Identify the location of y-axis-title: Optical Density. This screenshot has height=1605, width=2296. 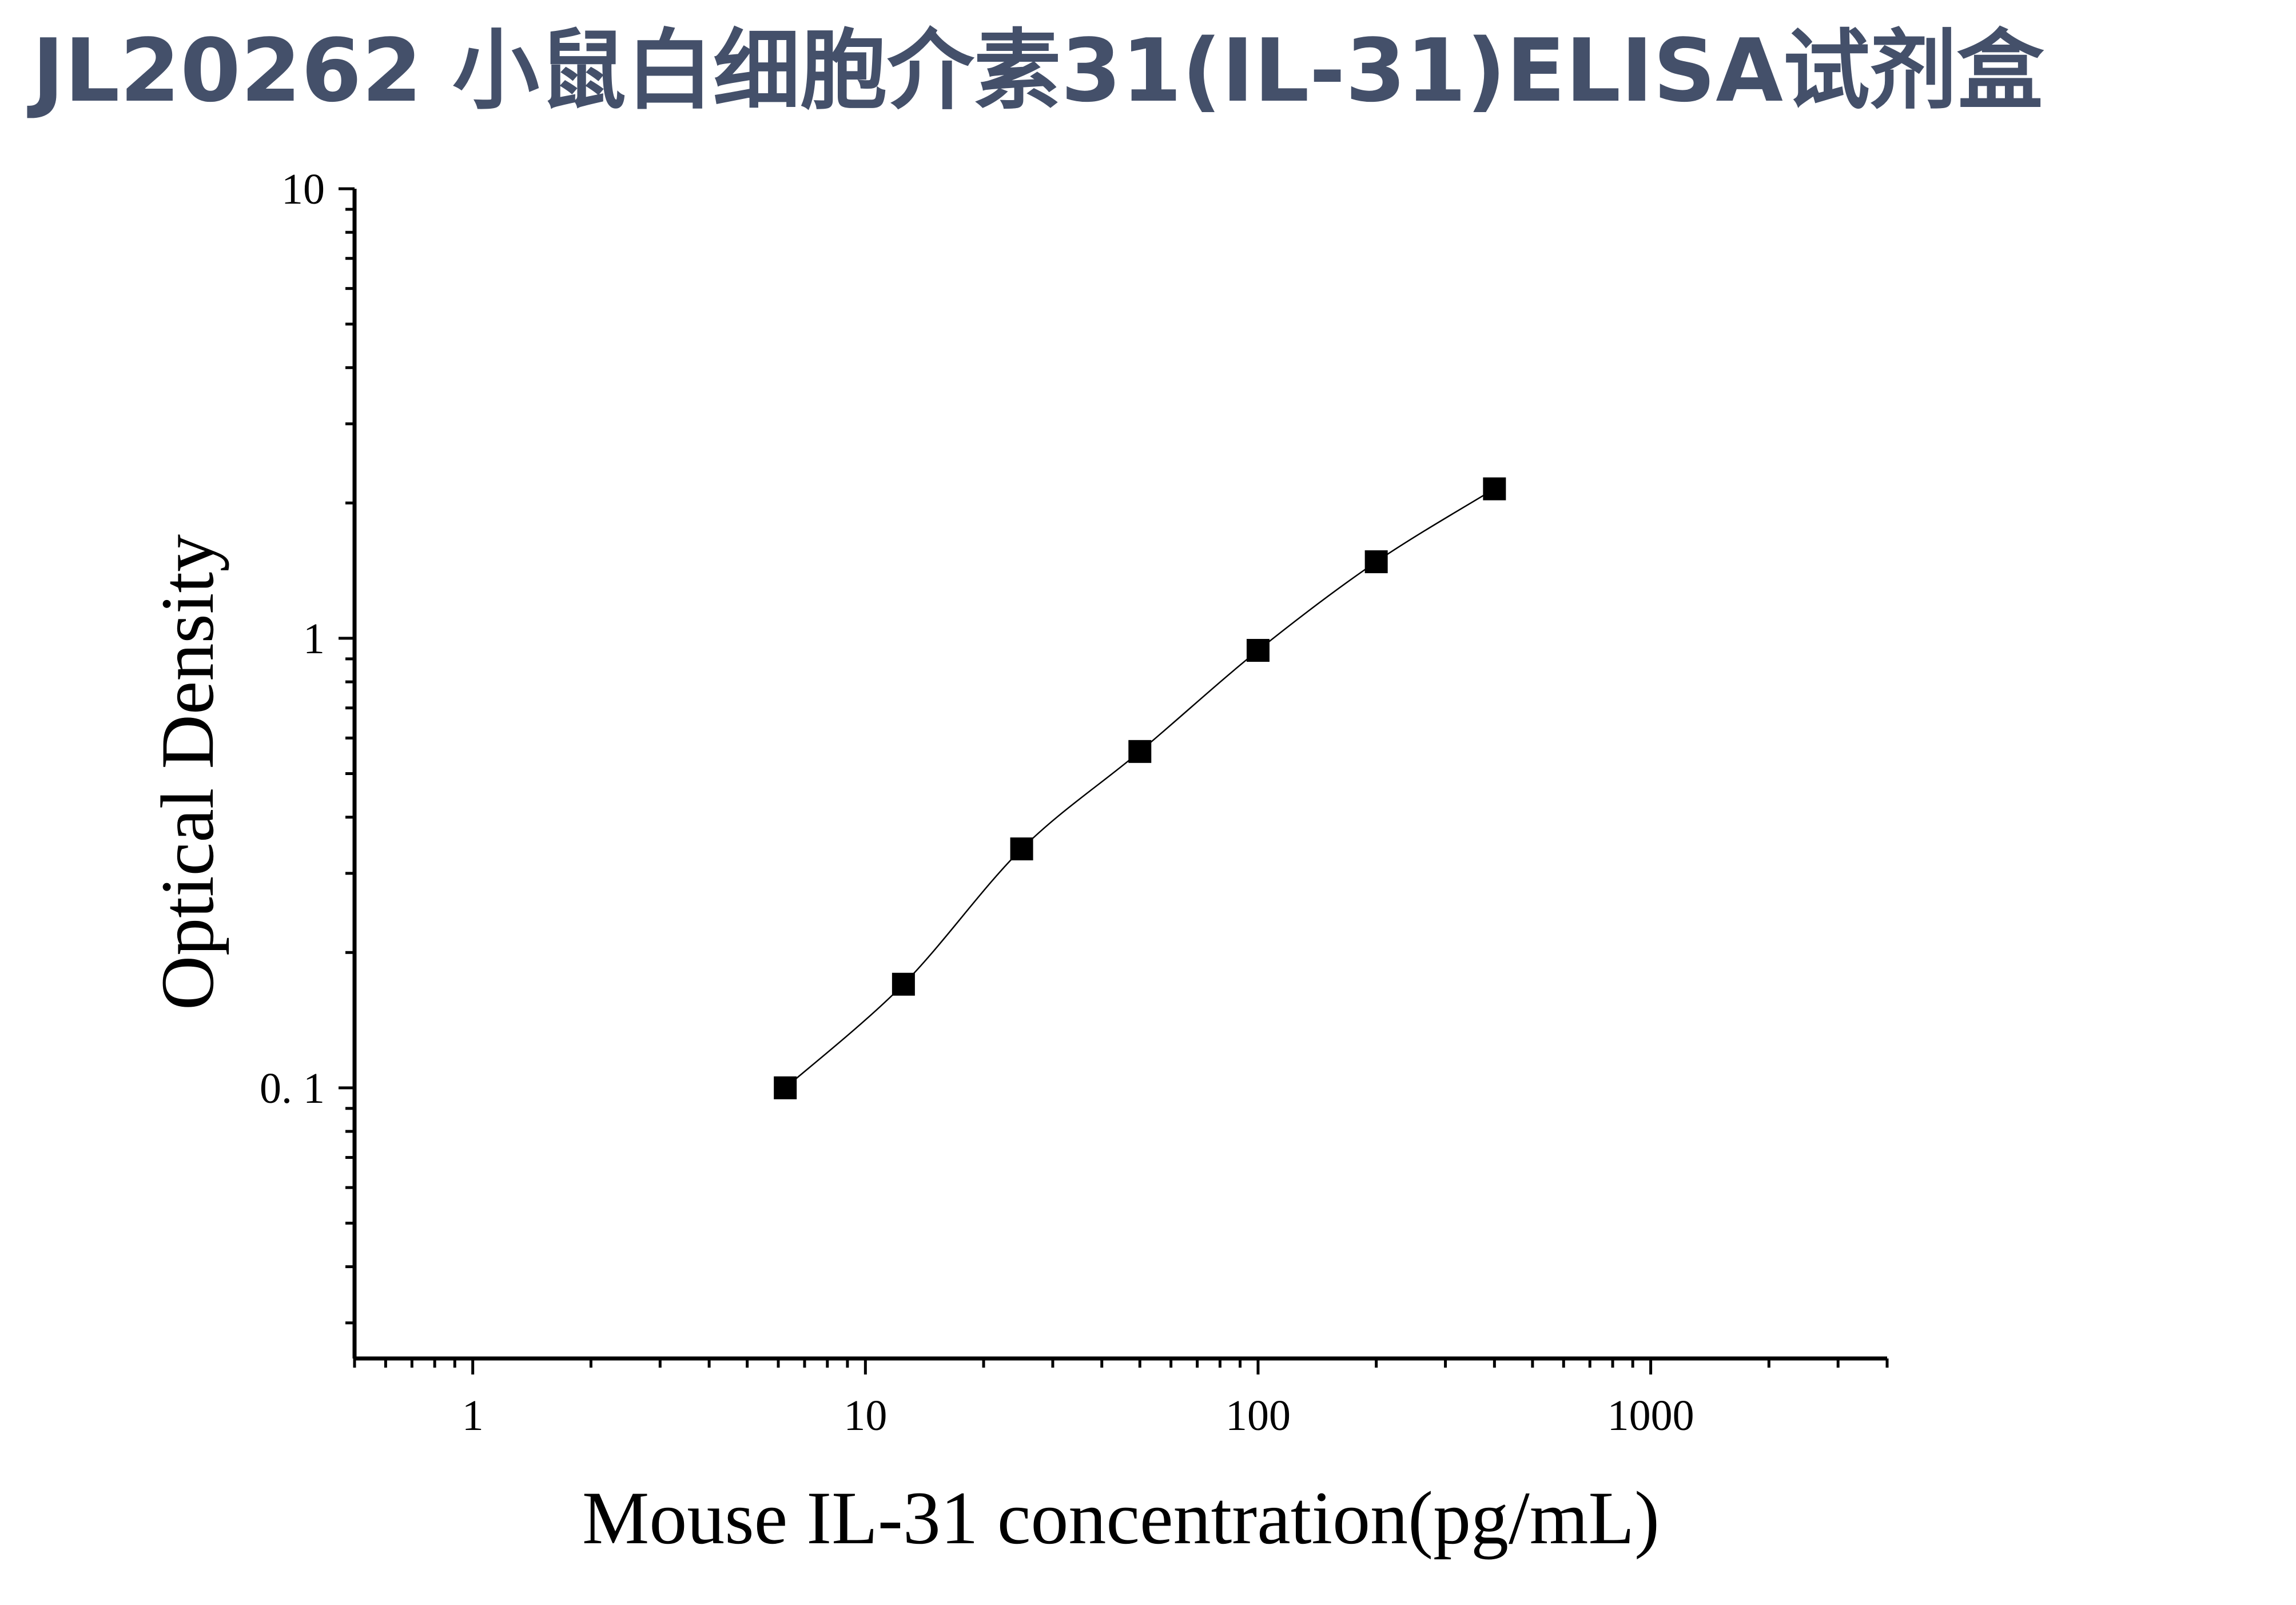
(187, 772).